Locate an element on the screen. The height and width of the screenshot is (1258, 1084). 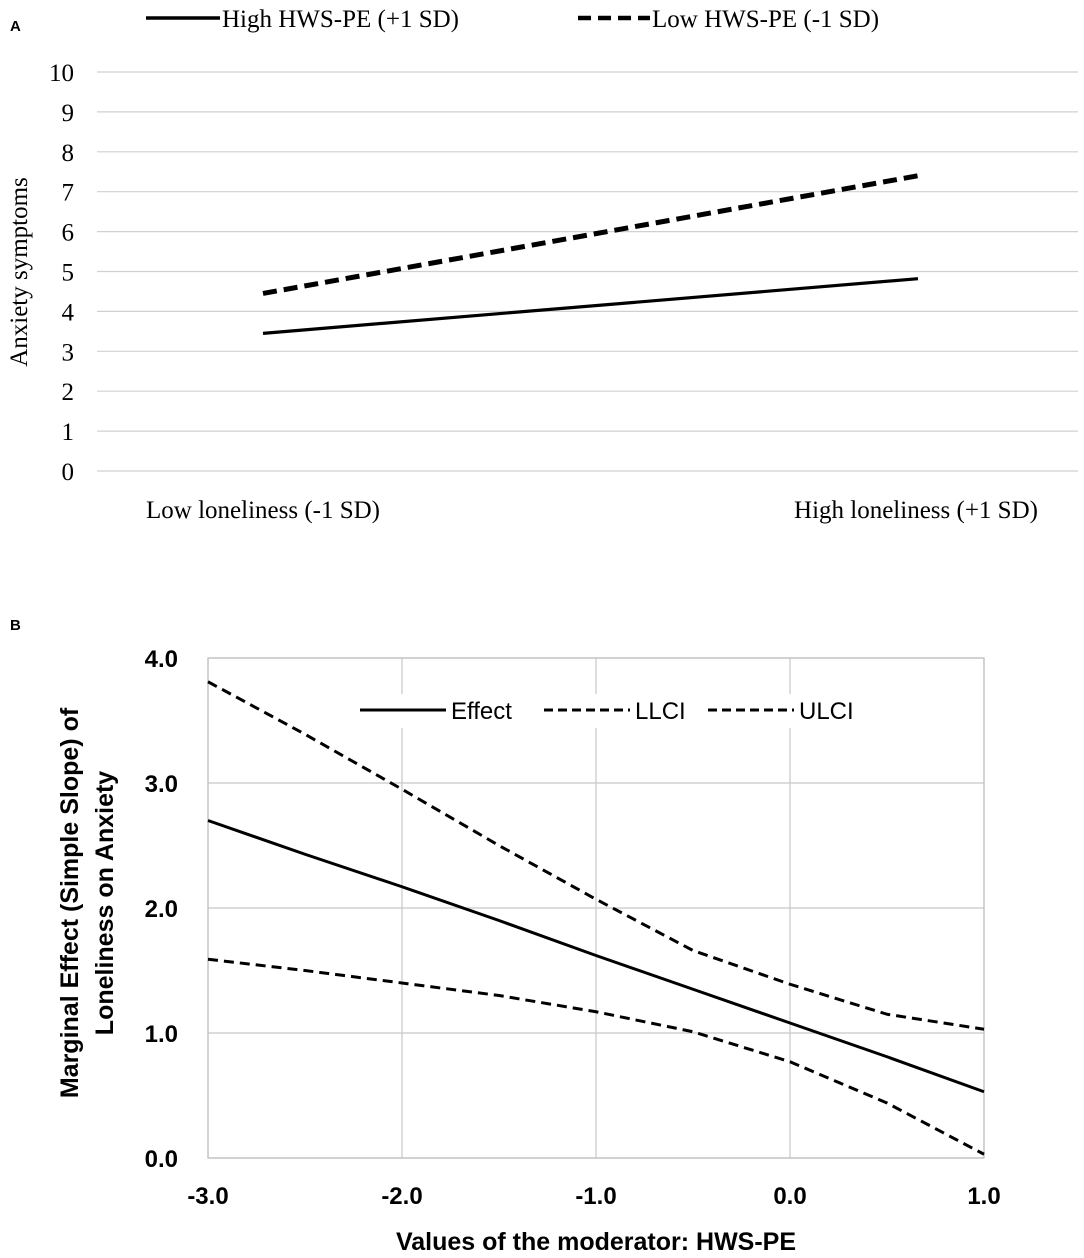
panel-a-y-tick-label: 2 is located at coordinates (68, 392).